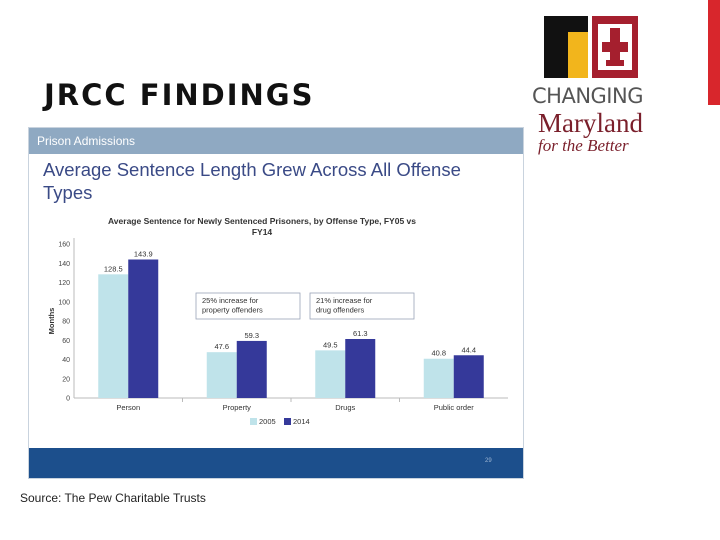 This screenshot has width=720, height=540. Describe the element at coordinates (251, 335) in the screenshot. I see `data-label: 59.3` at that location.